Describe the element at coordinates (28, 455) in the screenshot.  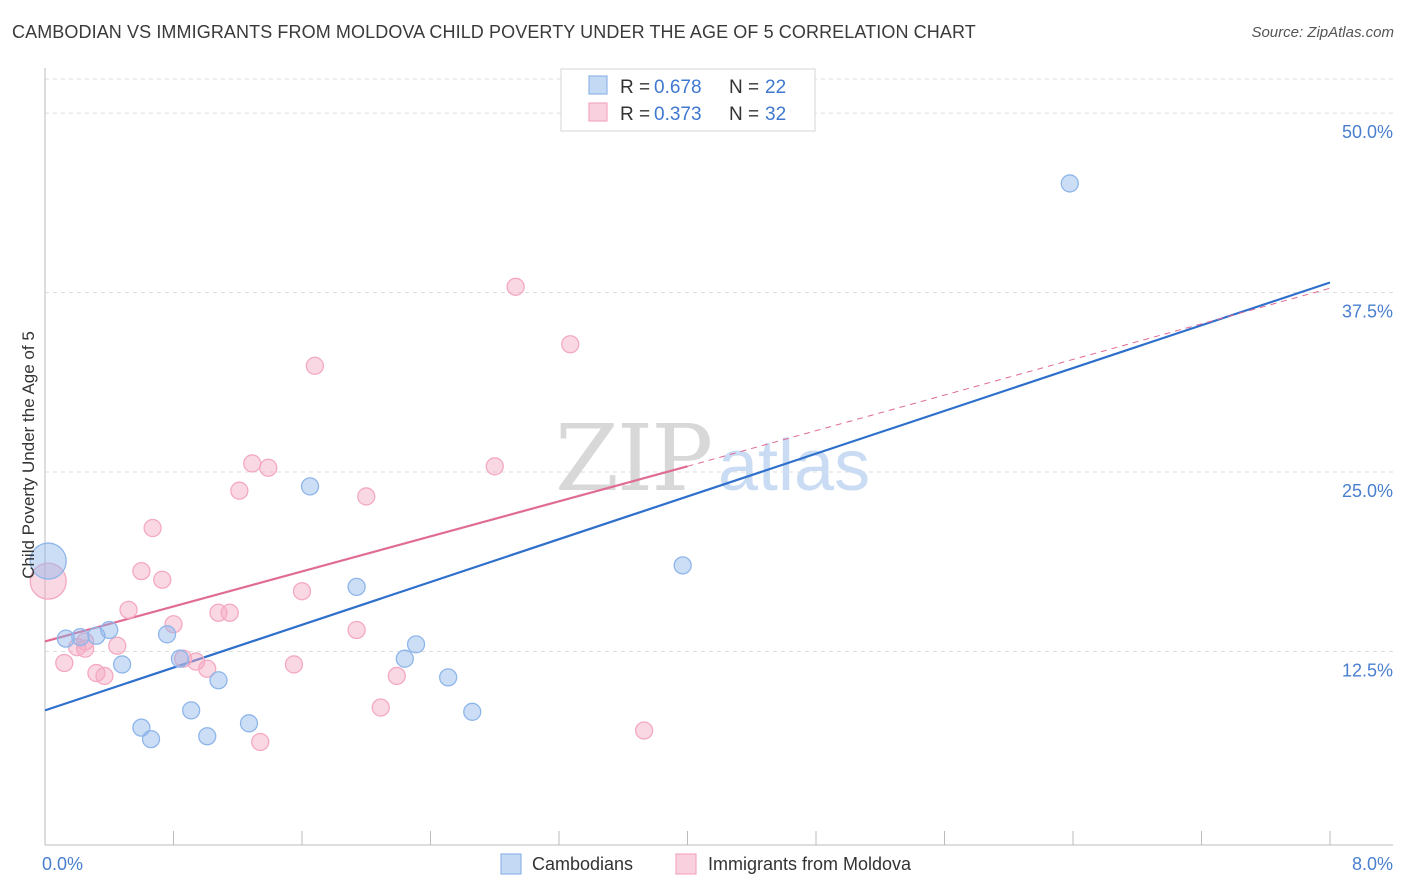
I see `y-axis-label: Child Poverty Under the Age of 5` at that location.